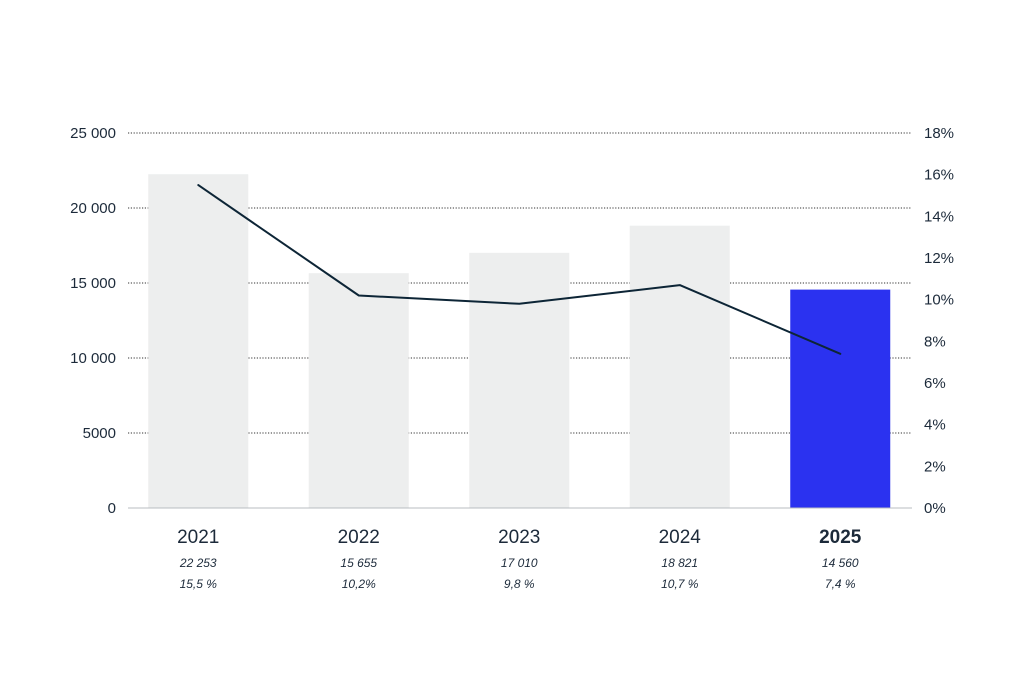 The height and width of the screenshot is (695, 1024). I want to click on right-tick-label-1: 2%, so click(935, 466).